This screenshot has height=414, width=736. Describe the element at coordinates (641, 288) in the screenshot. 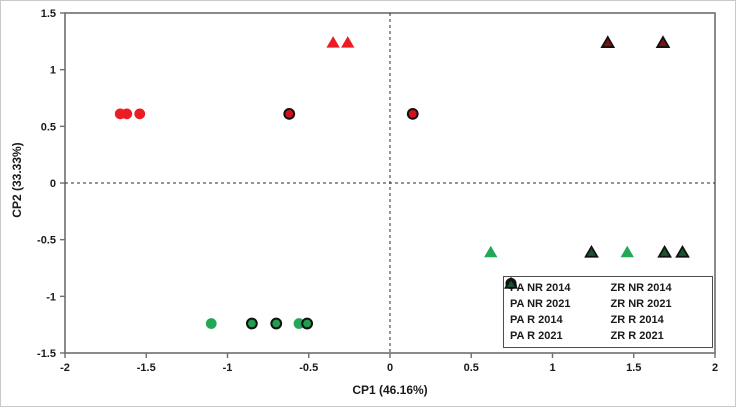

I see `legend-label: ZR NR 2014` at that location.